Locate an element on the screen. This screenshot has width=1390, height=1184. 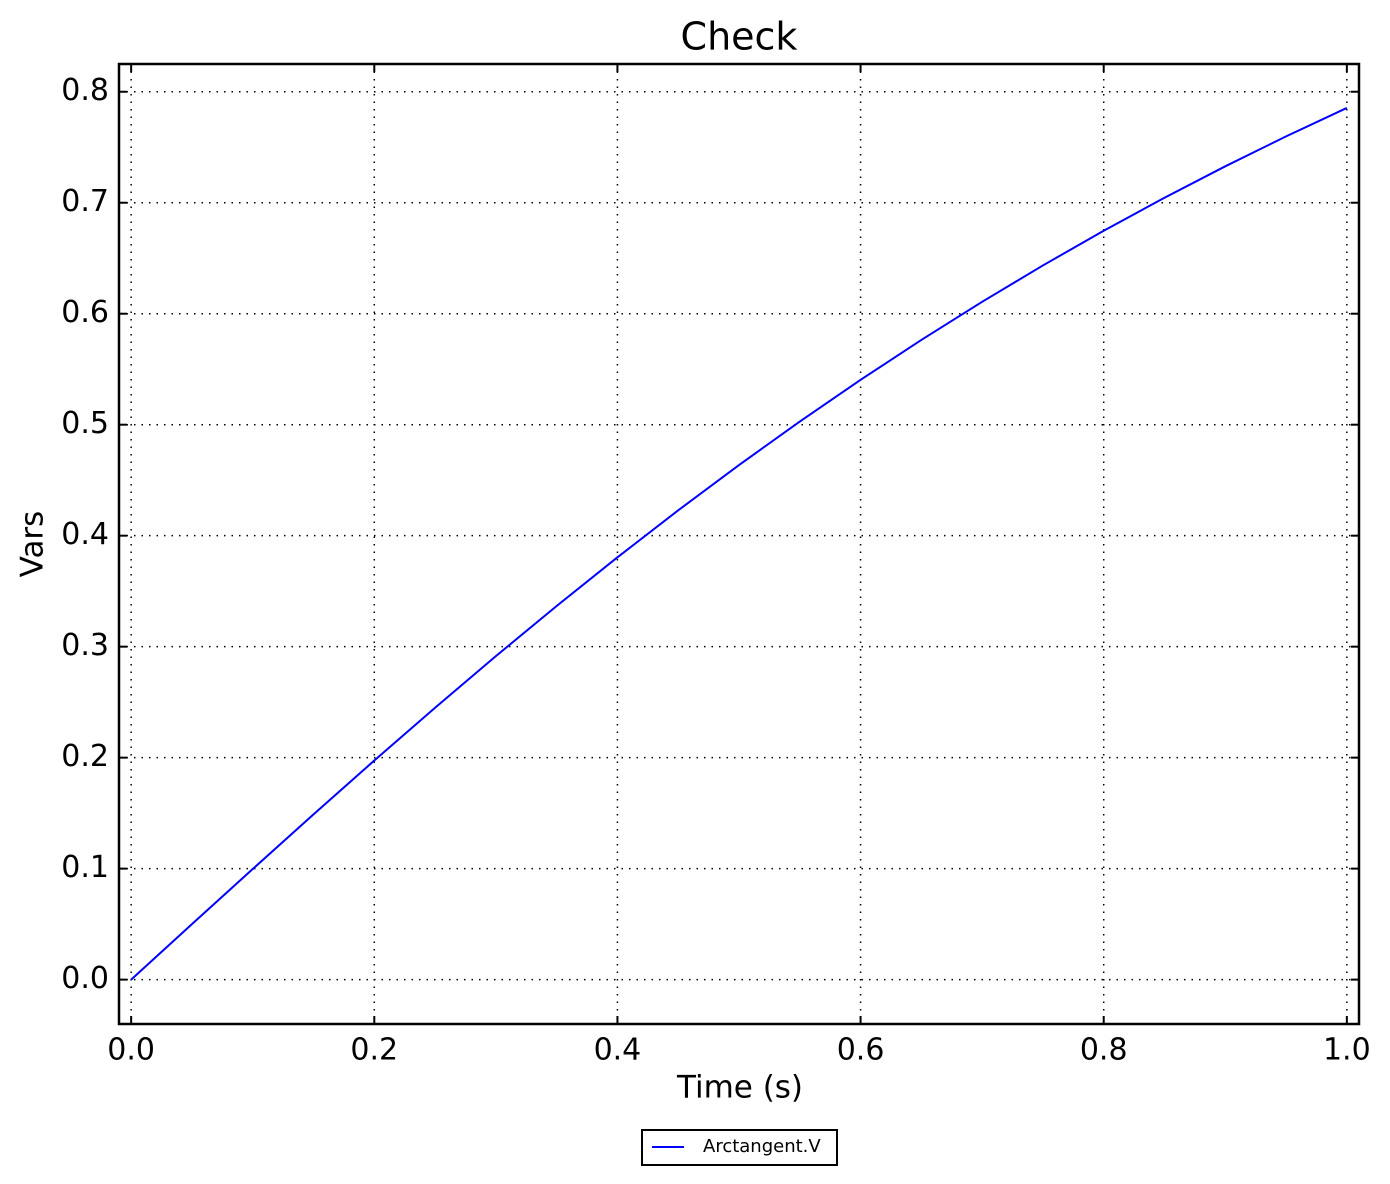
y-tick-label: 0.4 is located at coordinates (85, 534).